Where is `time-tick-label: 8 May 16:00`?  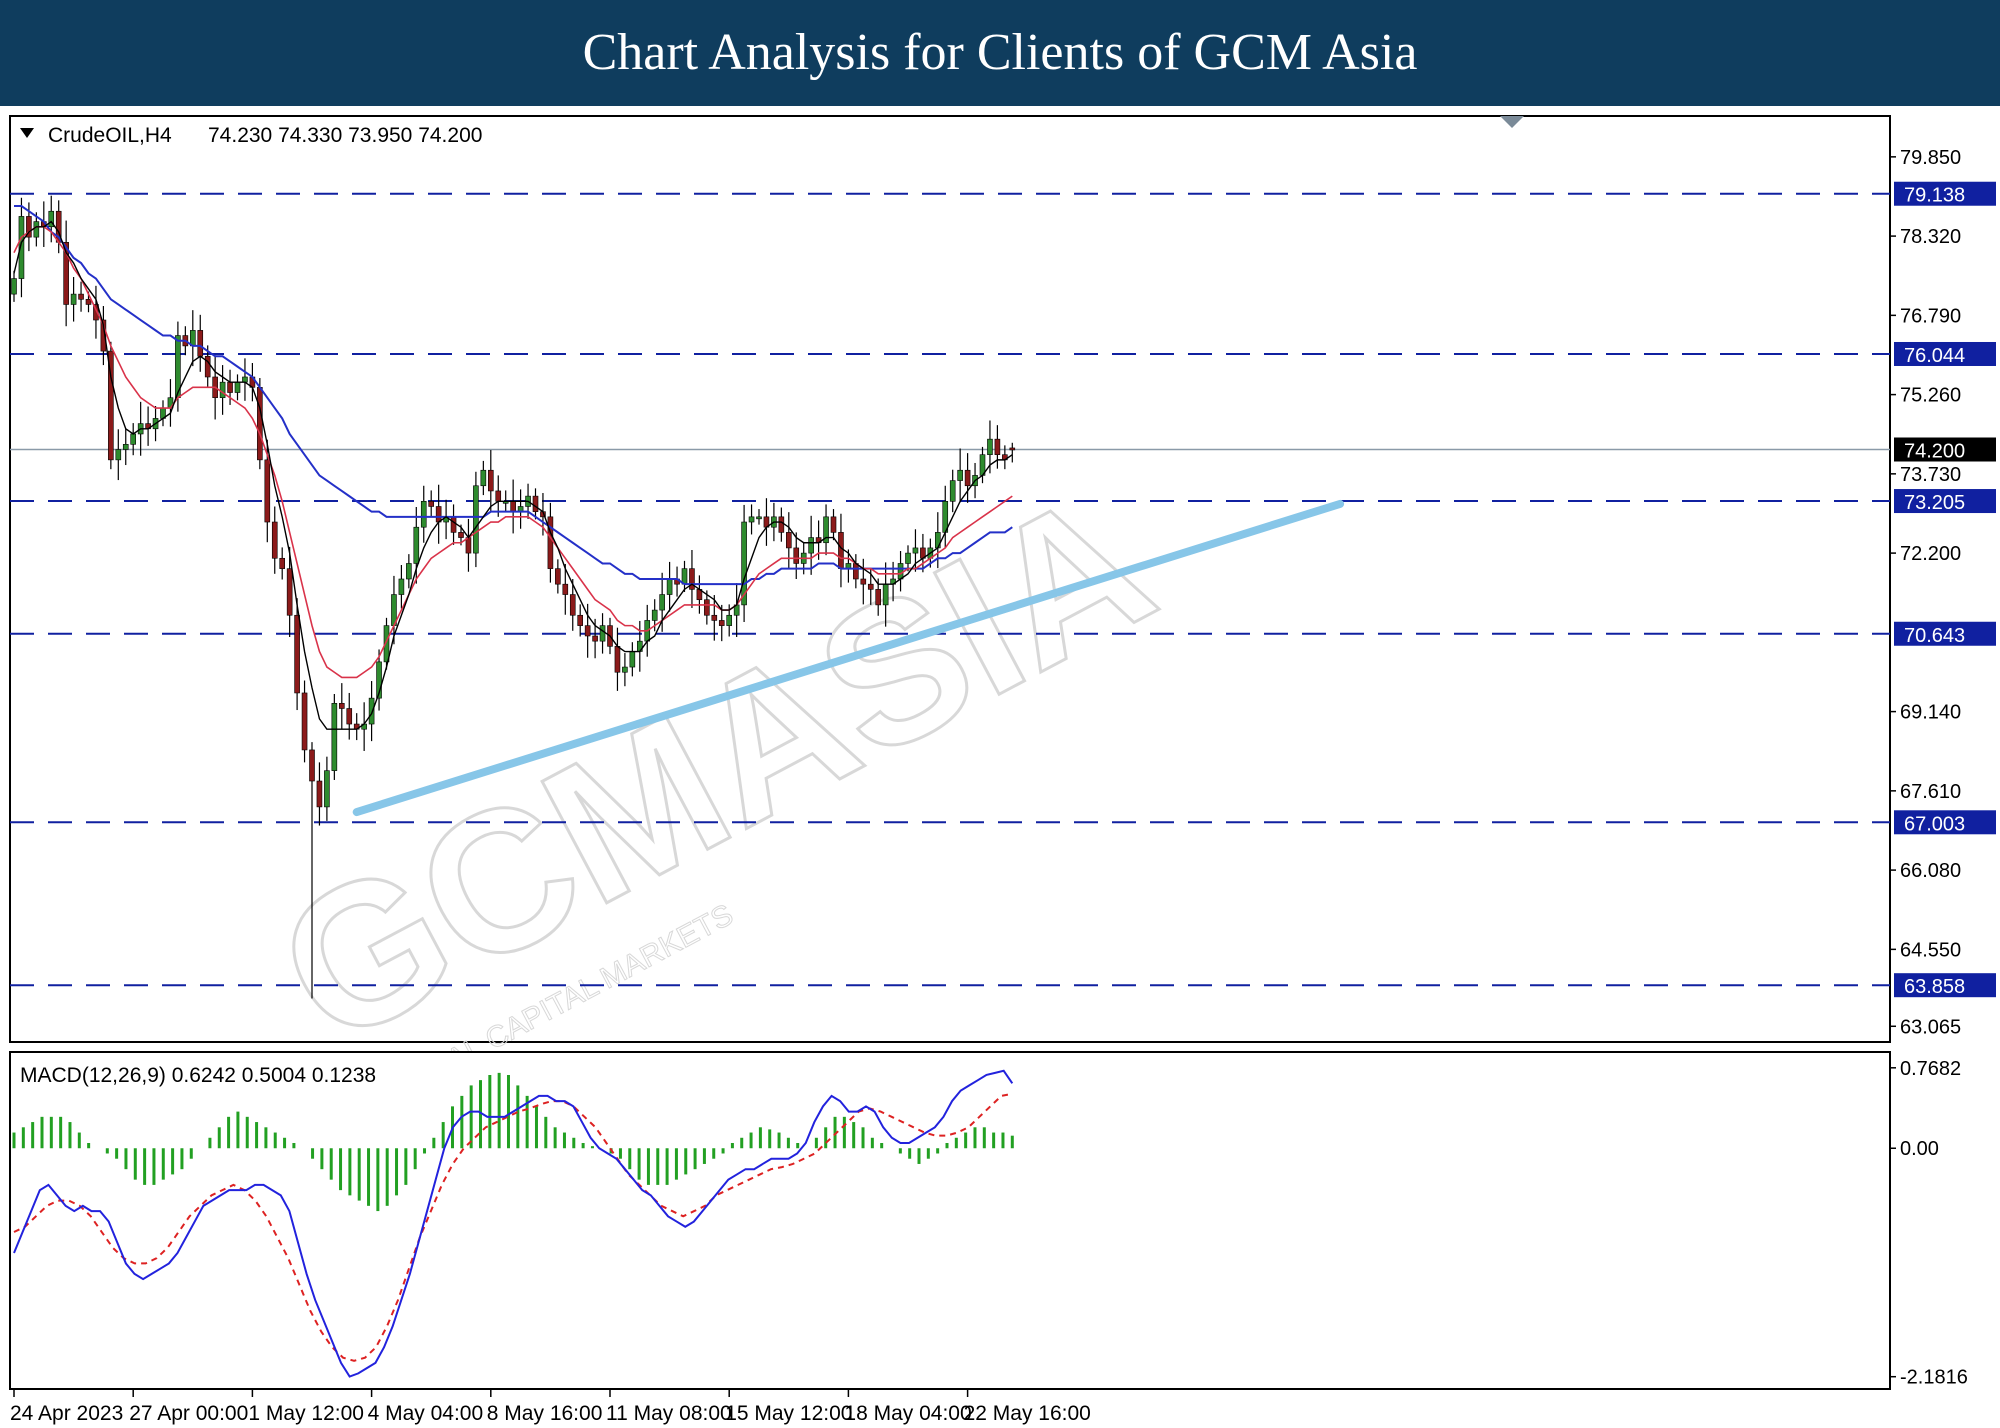 time-tick-label: 8 May 16:00 is located at coordinates (545, 1413).